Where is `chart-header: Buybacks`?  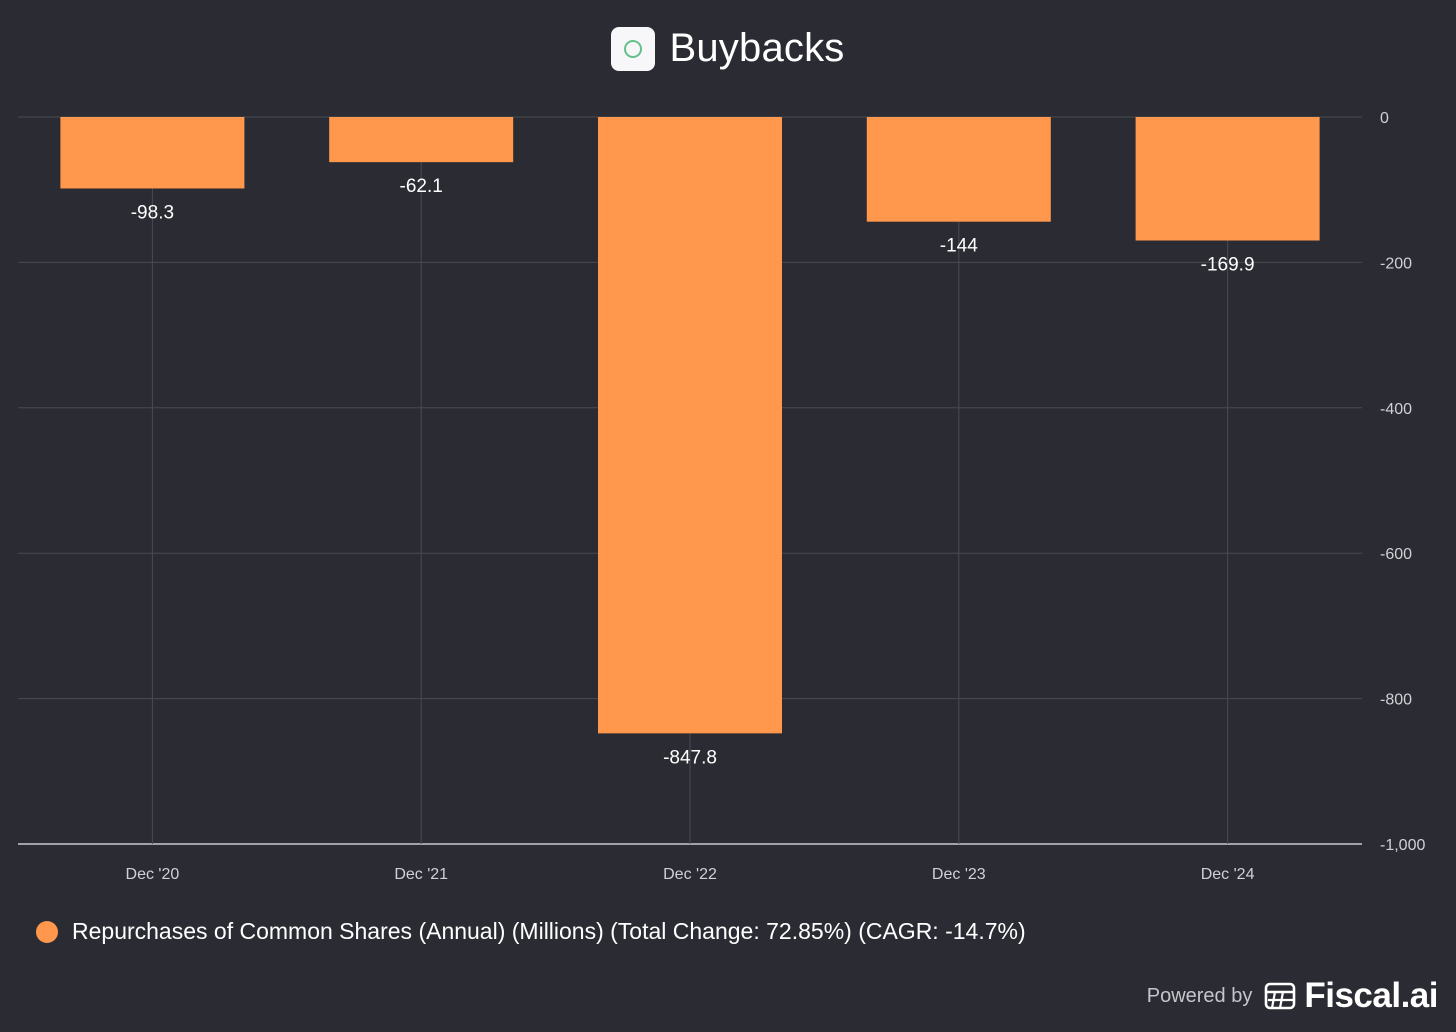 chart-header: Buybacks is located at coordinates (728, 48).